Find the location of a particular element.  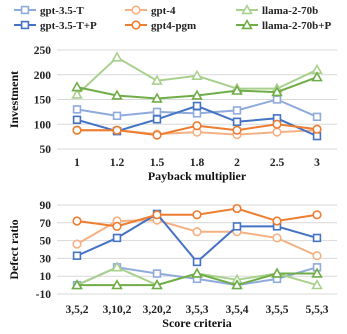

legend-label-gpt-3-5-t: gpt-3.5-T is located at coordinates (62, 11).